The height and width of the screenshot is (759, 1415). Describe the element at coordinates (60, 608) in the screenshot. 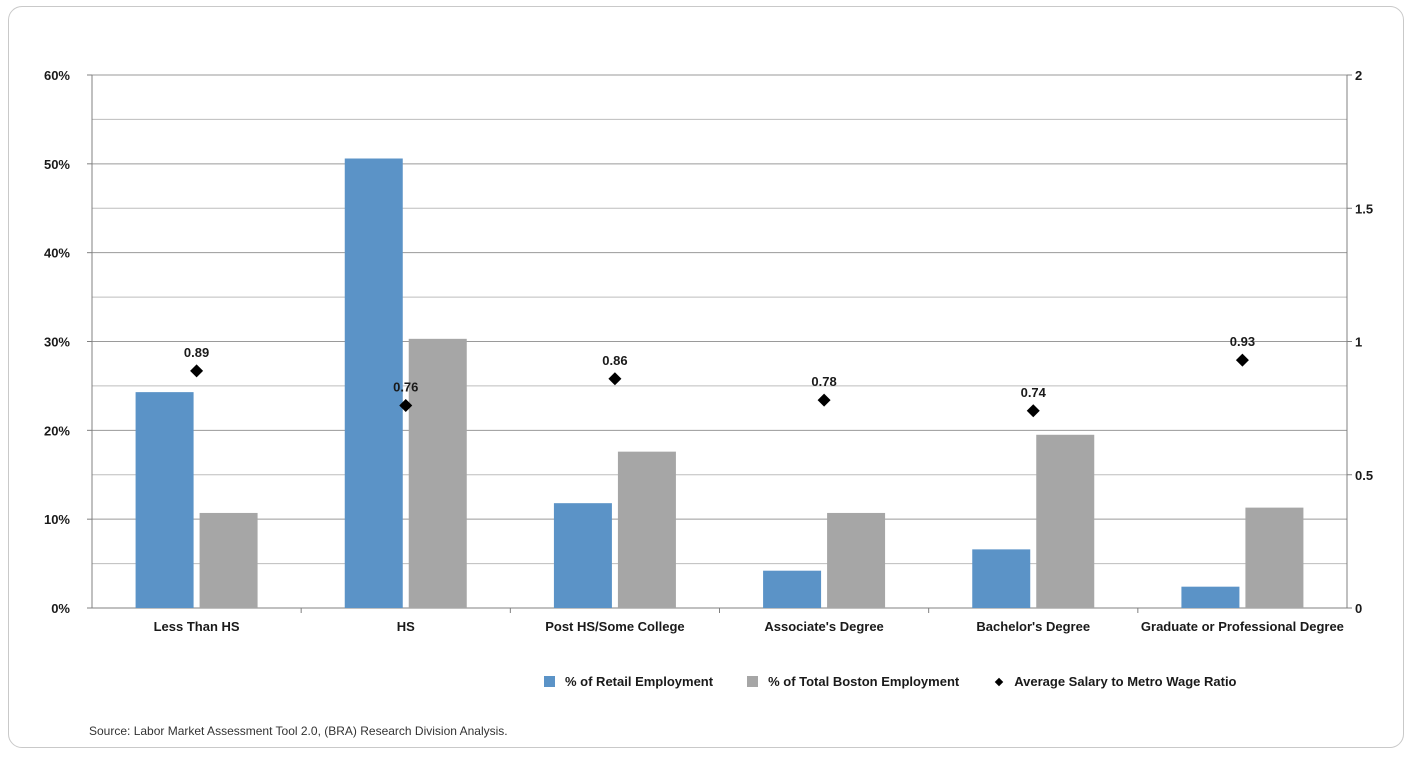

I see `y-left-tick-label: 0%` at that location.